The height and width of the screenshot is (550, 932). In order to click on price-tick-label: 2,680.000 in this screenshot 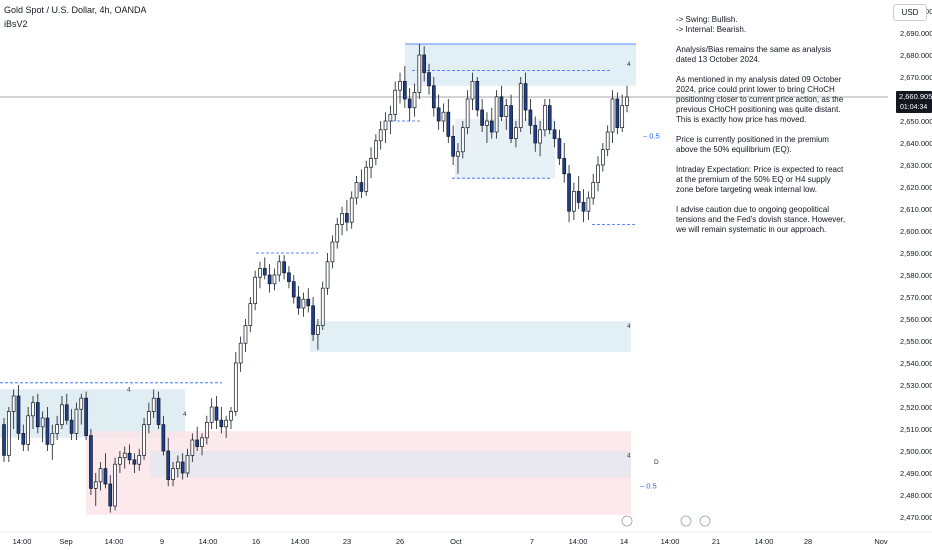, I will do `click(916, 55)`.